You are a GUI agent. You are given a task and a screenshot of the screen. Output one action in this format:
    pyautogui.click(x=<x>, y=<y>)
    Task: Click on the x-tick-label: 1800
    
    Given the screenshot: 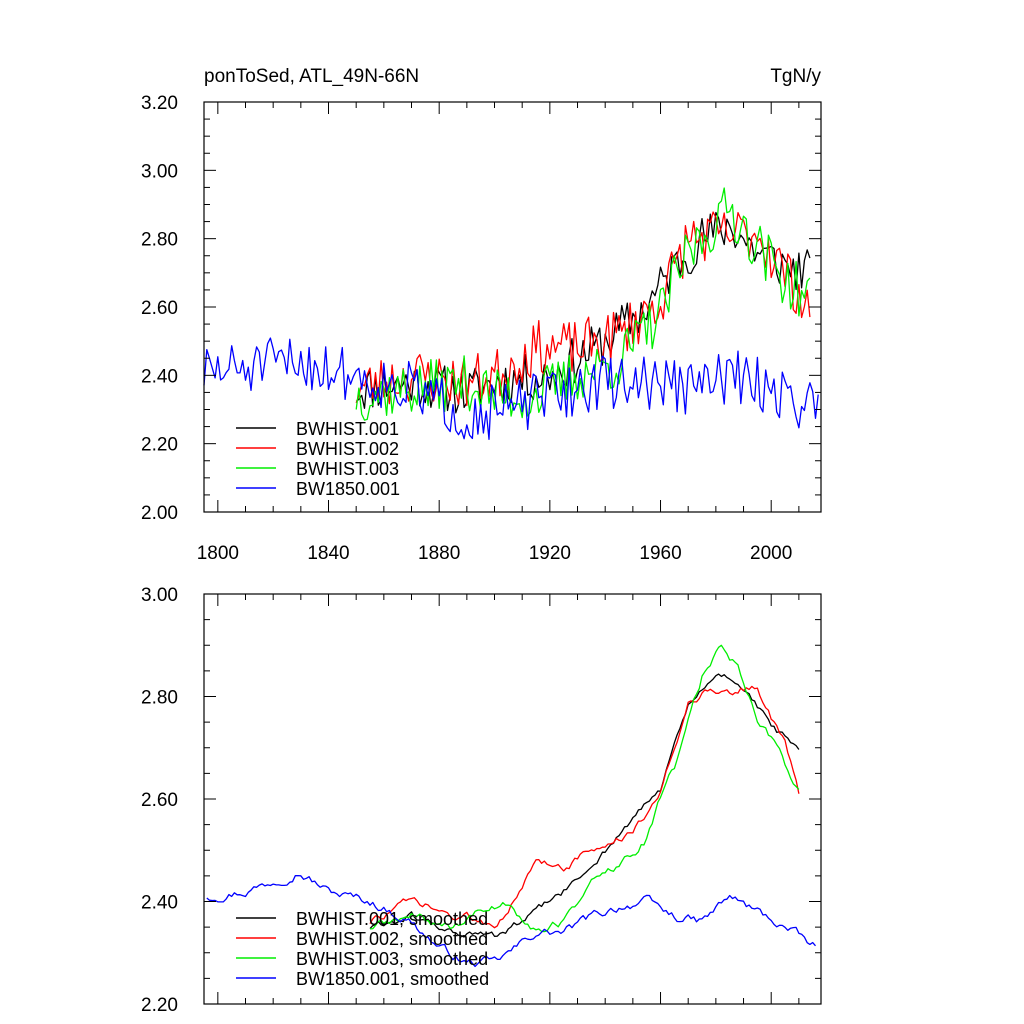 What is the action you would take?
    pyautogui.click(x=218, y=553)
    